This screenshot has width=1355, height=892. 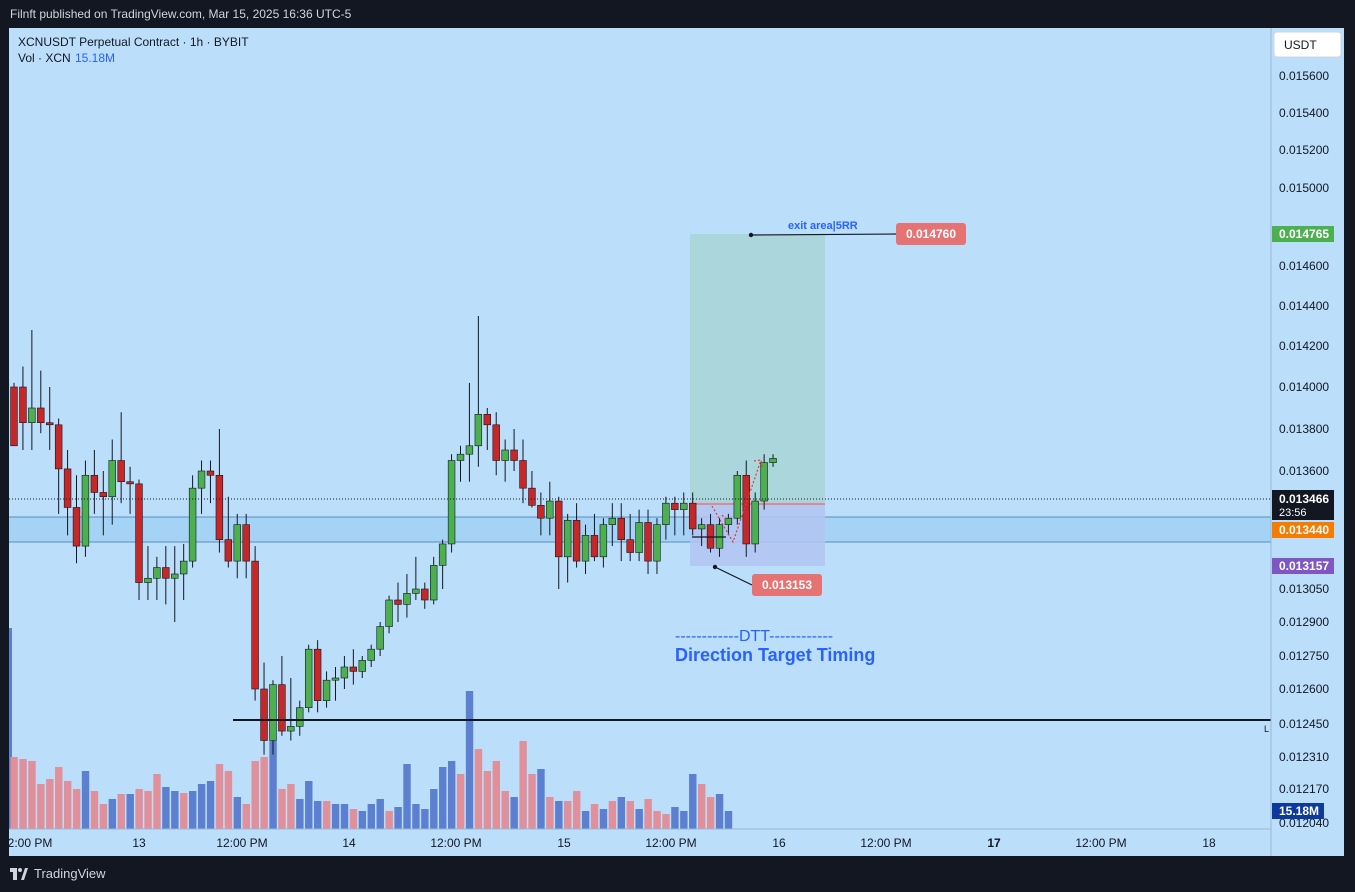 I want to click on price-axis, so click(x=1307, y=442).